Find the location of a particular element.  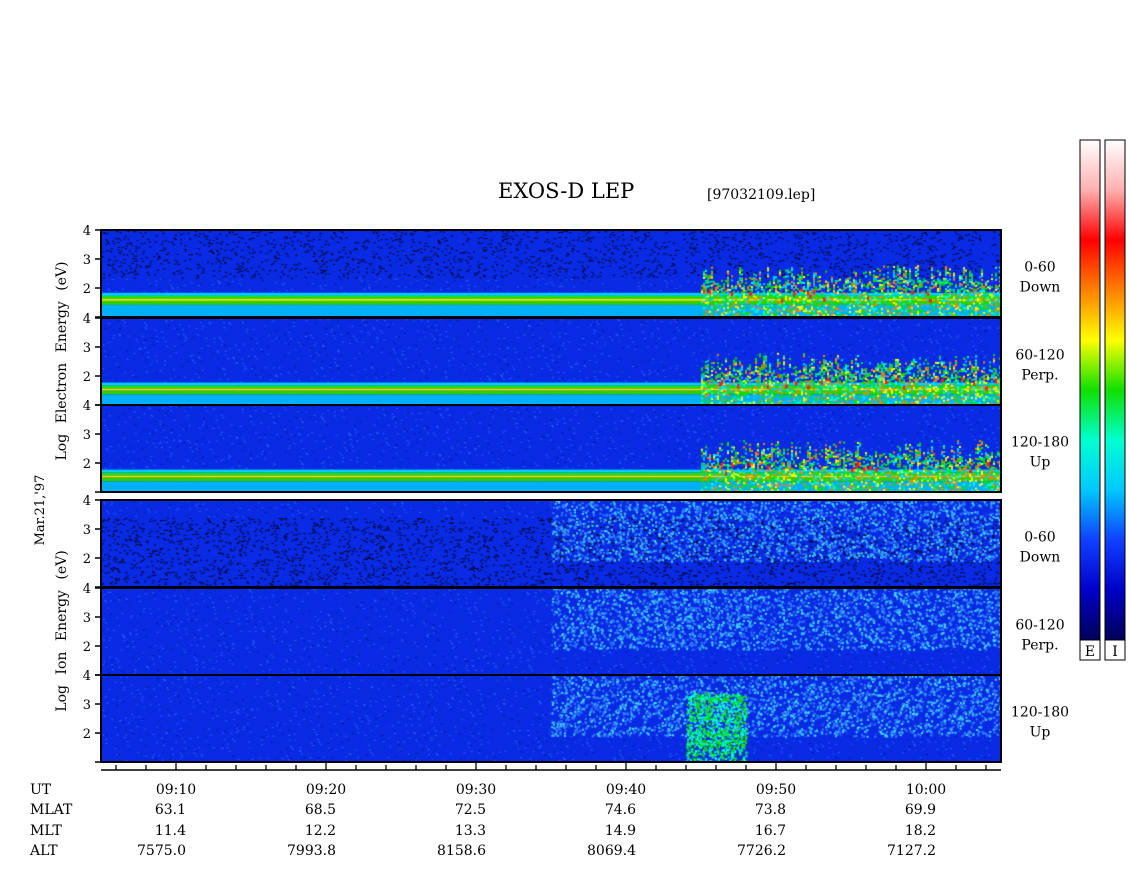

figure-title: EXOS-D LEP is located at coordinates (566, 191).